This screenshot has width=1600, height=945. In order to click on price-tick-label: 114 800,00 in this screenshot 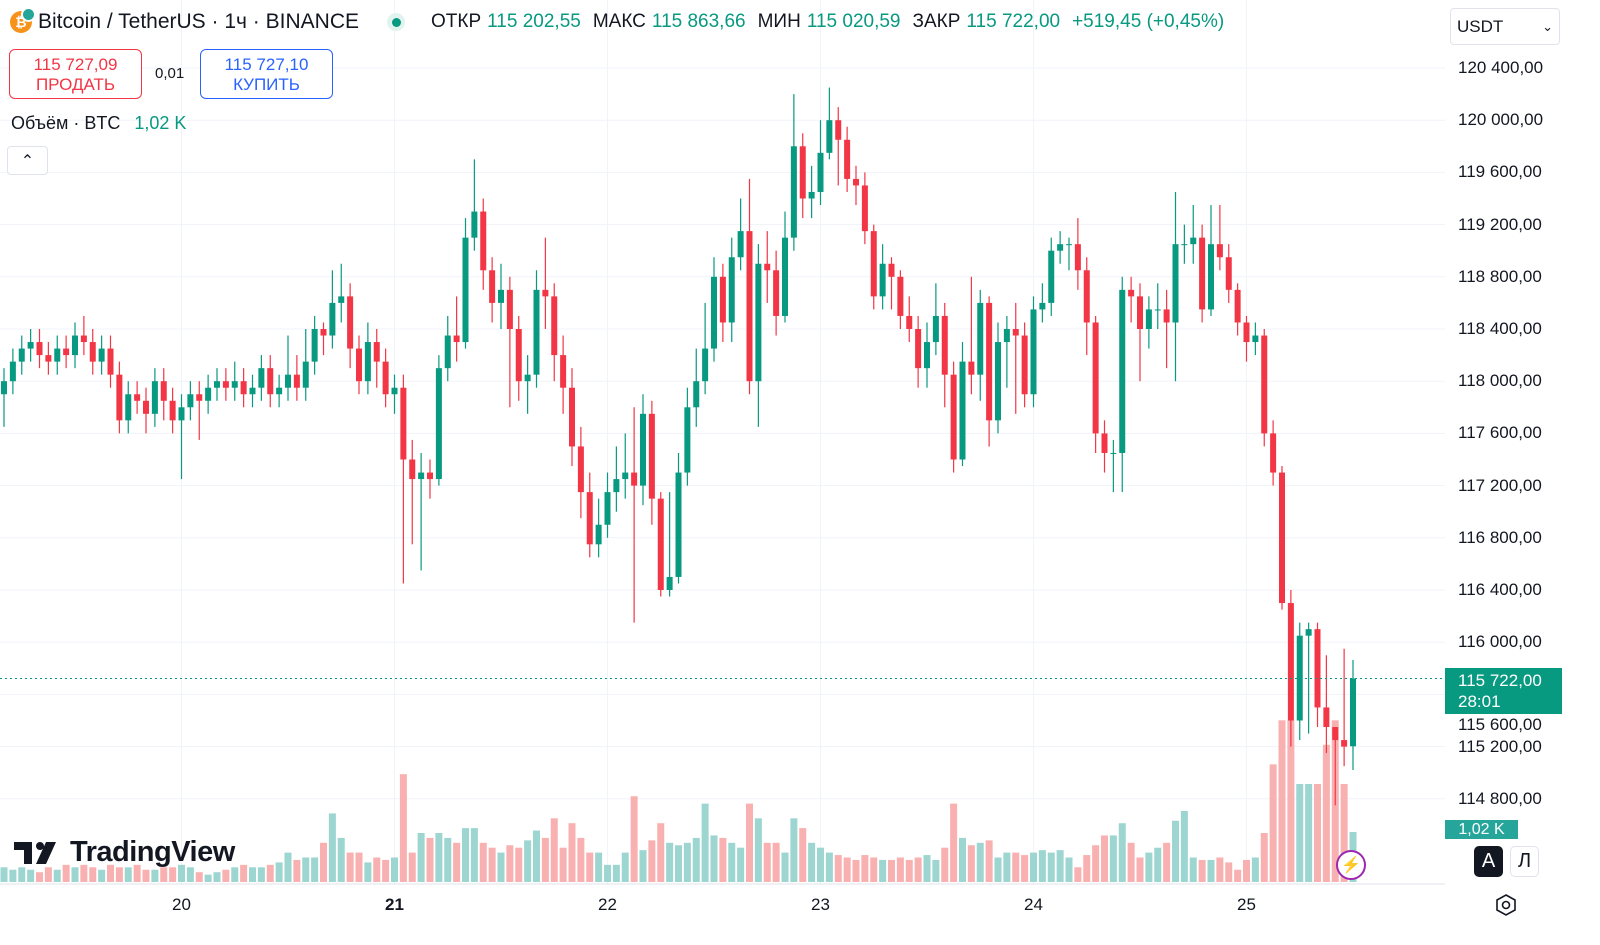, I will do `click(1500, 798)`.